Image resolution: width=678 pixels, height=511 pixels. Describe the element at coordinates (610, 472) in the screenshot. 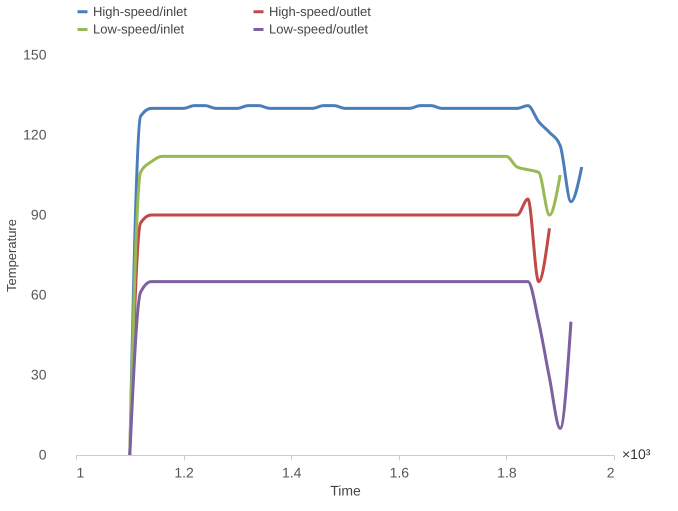

I see `x-tick-label: 2` at that location.